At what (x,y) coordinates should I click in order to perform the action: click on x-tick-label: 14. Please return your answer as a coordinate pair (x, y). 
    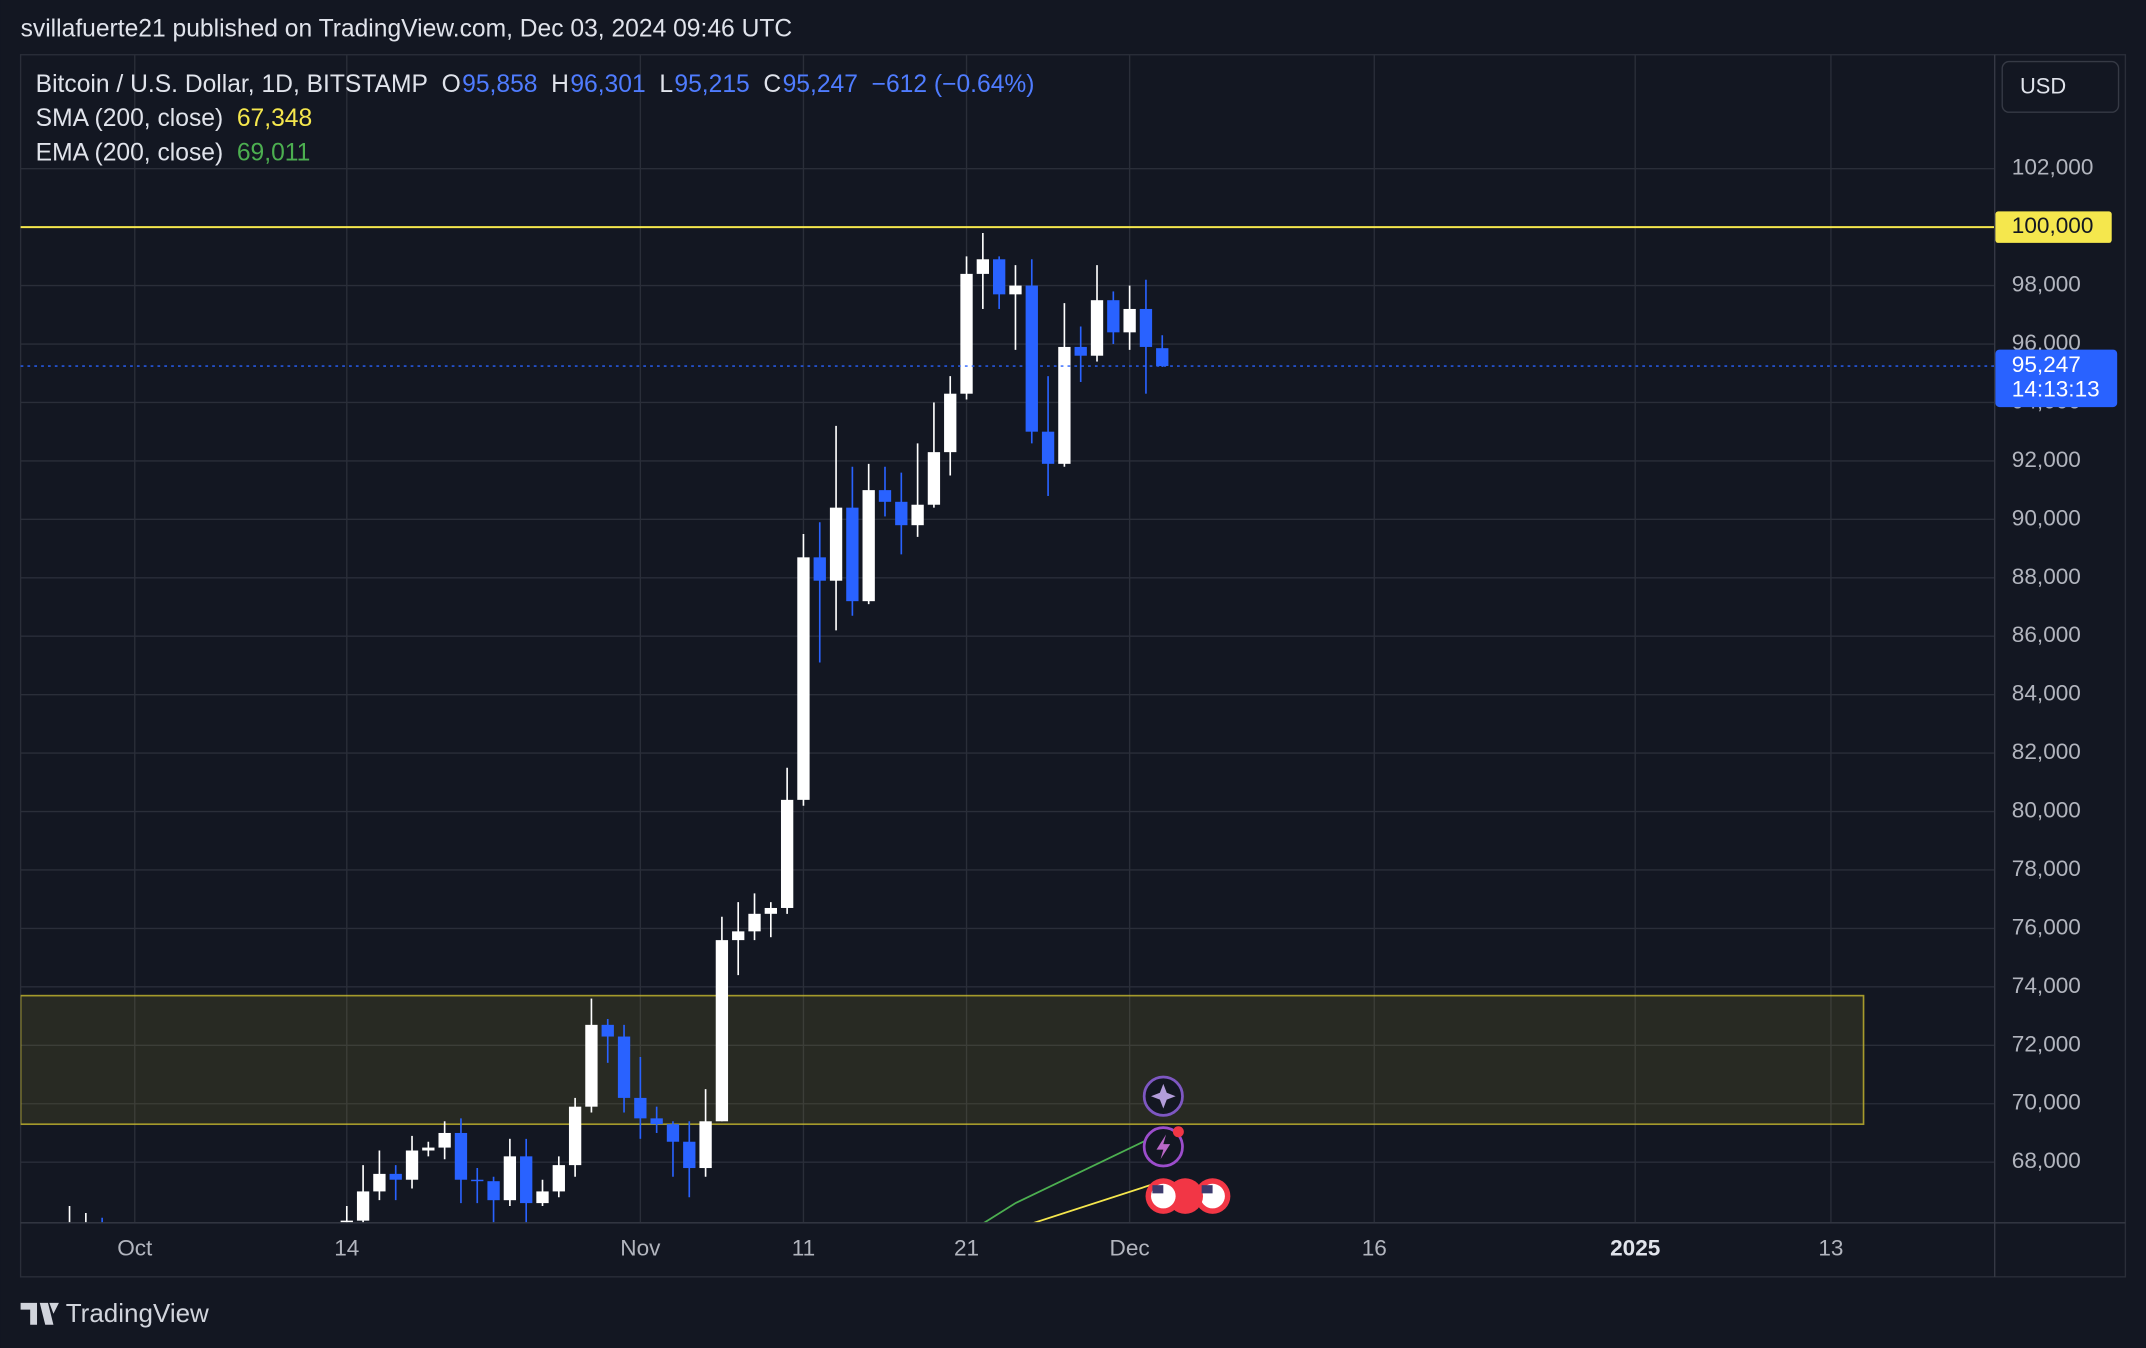
    Looking at the image, I should click on (346, 1247).